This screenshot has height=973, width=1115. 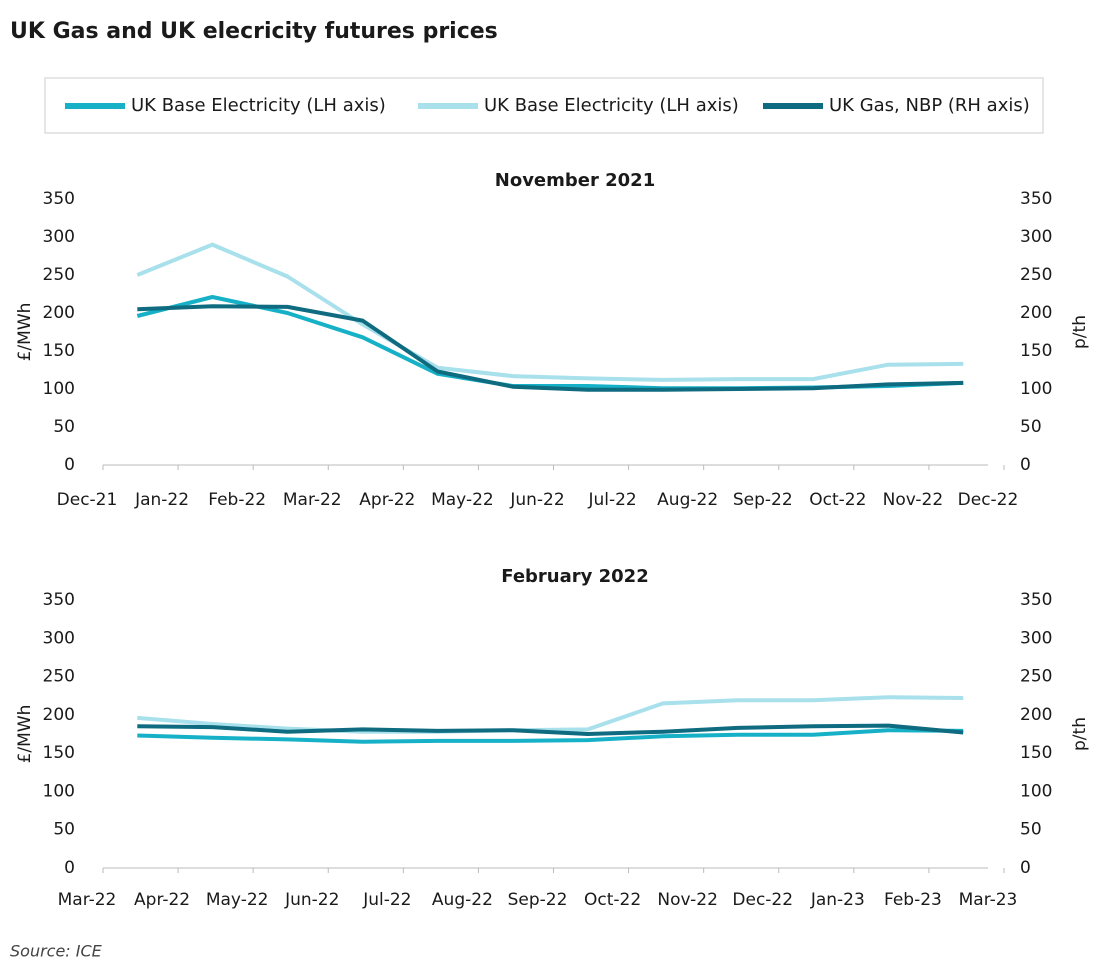 I want to click on source-note: Source: ICE, so click(x=56, y=951).